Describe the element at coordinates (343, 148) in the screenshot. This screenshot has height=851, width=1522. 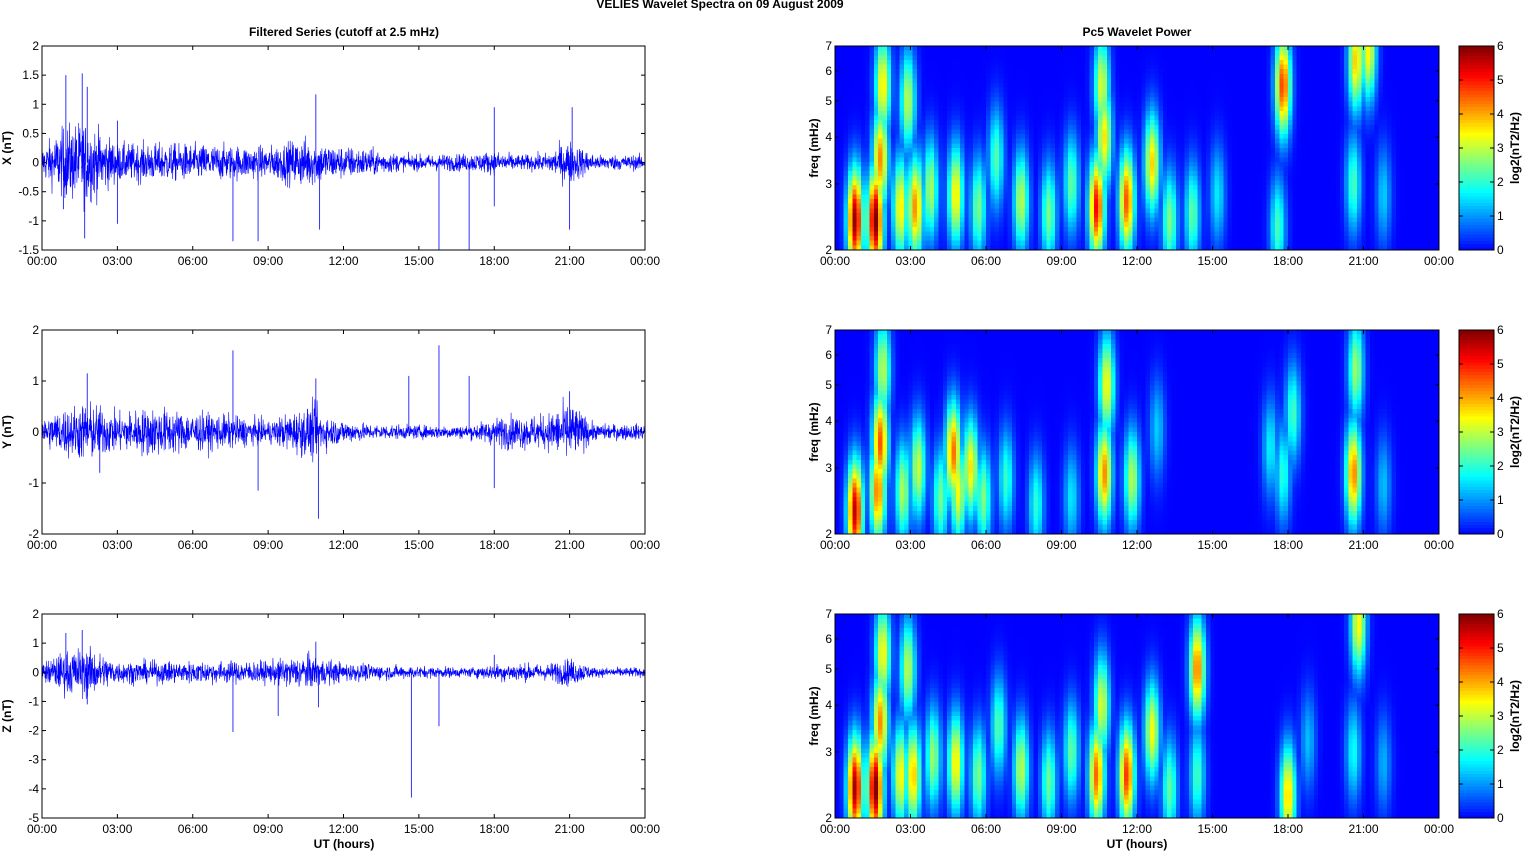
I see `axes-box` at that location.